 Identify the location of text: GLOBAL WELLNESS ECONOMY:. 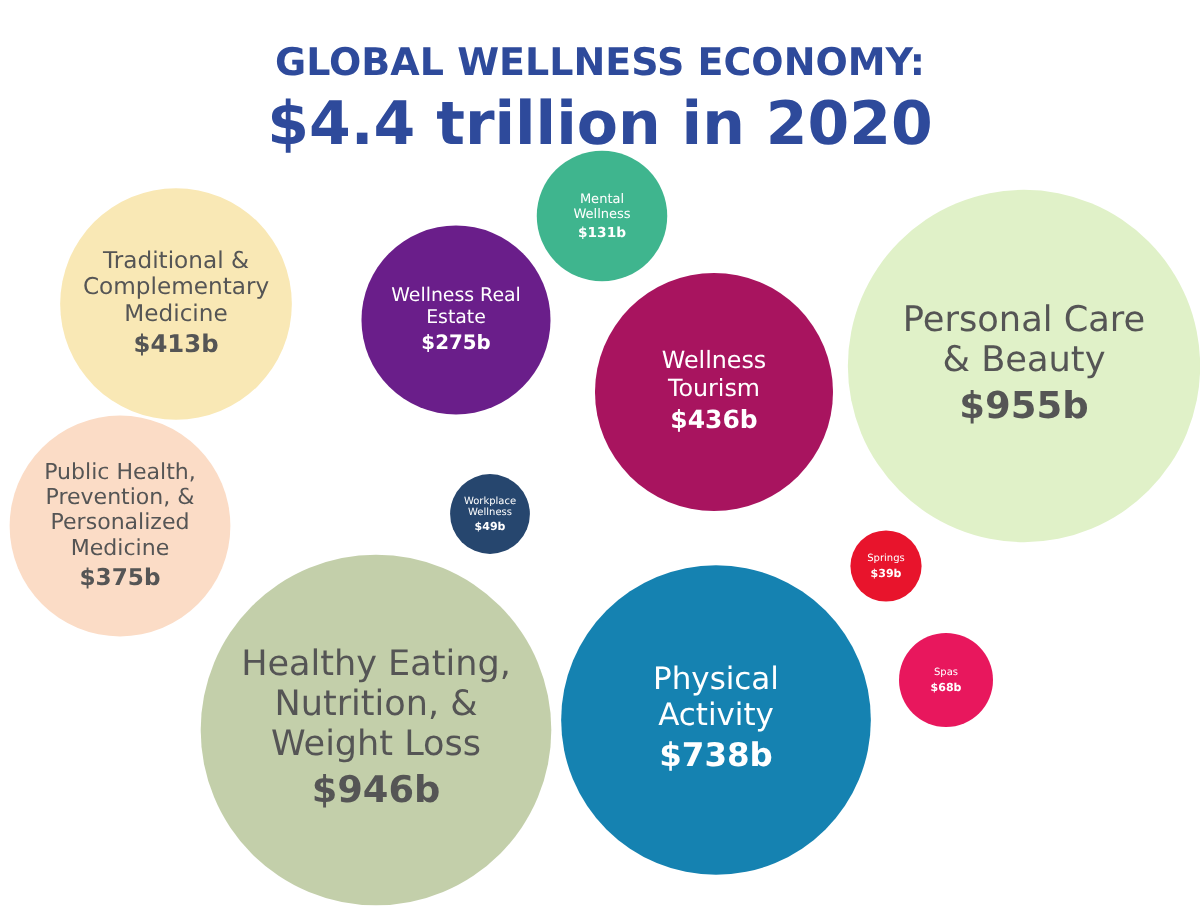
(600, 63).